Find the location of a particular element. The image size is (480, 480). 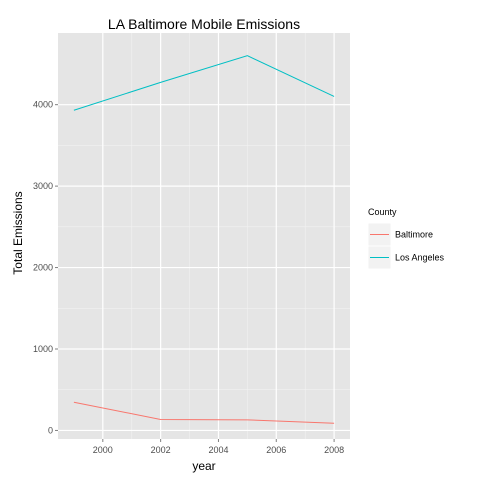

chart-title: LA Baltimore Mobile Emissions is located at coordinates (204, 24).